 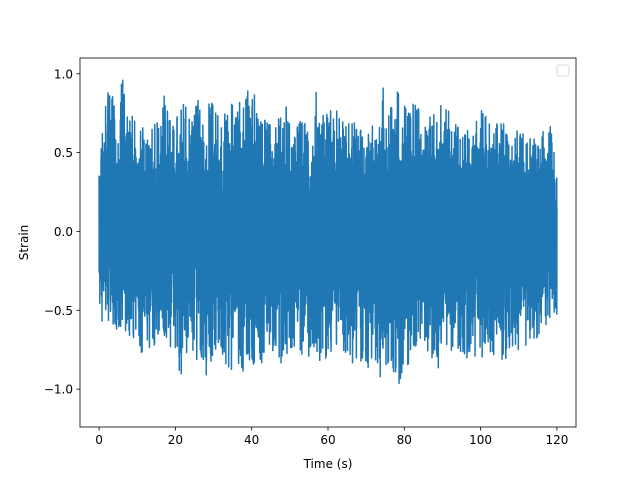 I want to click on x-ticks: 0 20 40 60 80 100 120, so click(x=331, y=437).